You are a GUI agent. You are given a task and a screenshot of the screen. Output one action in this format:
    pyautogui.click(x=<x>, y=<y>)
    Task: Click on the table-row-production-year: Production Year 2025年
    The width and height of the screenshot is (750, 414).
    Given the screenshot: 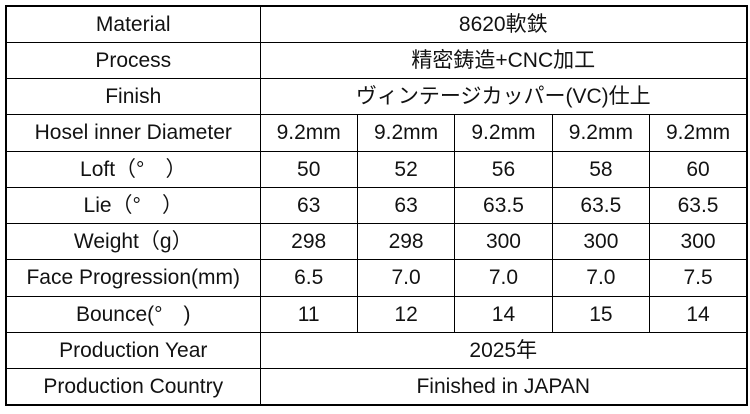 What is the action you would take?
    pyautogui.click(x=376, y=350)
    